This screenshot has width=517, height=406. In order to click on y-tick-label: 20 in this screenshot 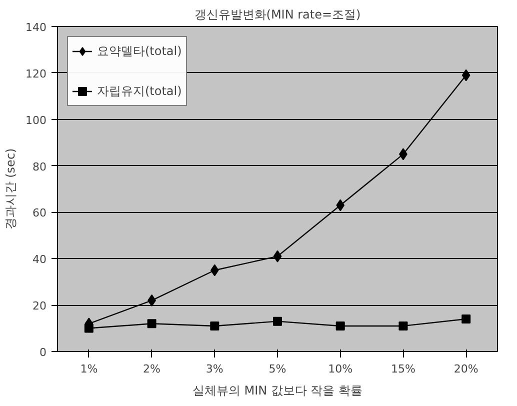, I will do `click(39, 306)`.